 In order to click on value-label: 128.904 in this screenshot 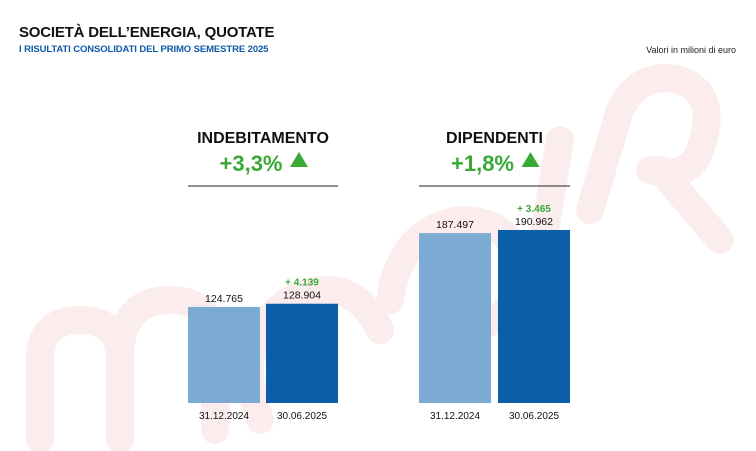, I will do `click(302, 296)`.